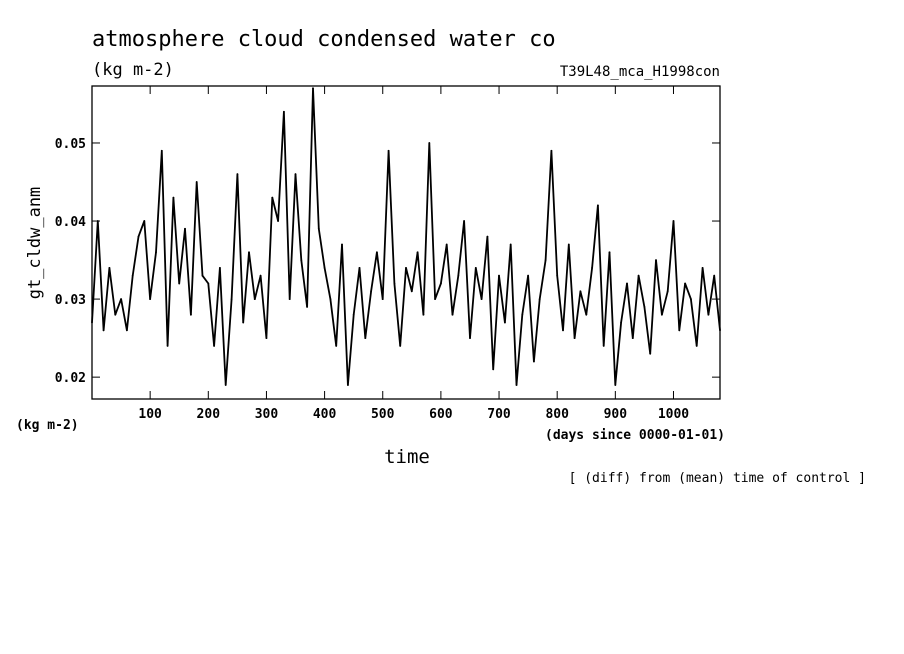 The image size is (904, 654). What do you see at coordinates (717, 478) in the screenshot?
I see `diff-note: [ (diff) from (mean) time of control ]` at bounding box center [717, 478].